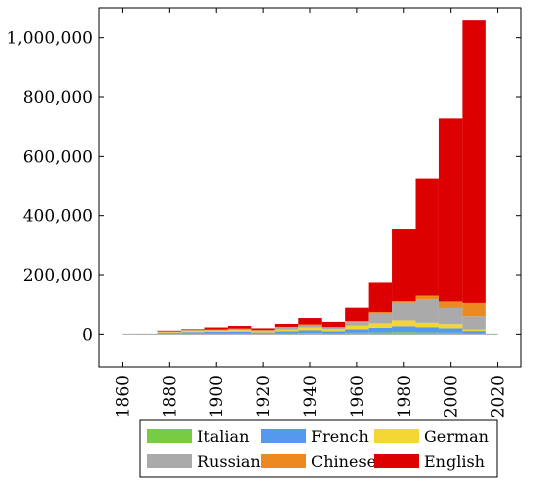 The height and width of the screenshot is (482, 540). I want to click on legend-swatch-german, so click(396, 436).